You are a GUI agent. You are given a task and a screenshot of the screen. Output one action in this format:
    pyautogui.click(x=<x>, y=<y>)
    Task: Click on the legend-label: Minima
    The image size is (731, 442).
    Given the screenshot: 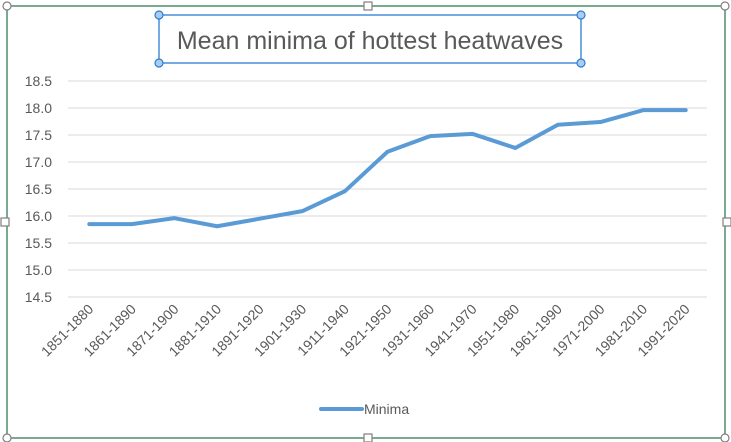 What is the action you would take?
    pyautogui.click(x=386, y=409)
    